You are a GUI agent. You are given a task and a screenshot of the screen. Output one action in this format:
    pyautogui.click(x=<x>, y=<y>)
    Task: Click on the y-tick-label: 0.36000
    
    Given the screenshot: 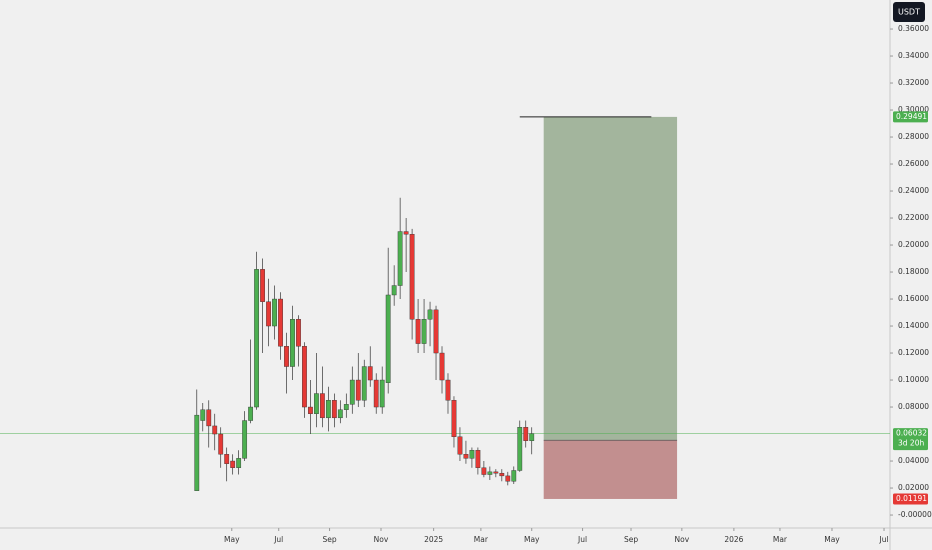 What is the action you would take?
    pyautogui.click(x=913, y=28)
    